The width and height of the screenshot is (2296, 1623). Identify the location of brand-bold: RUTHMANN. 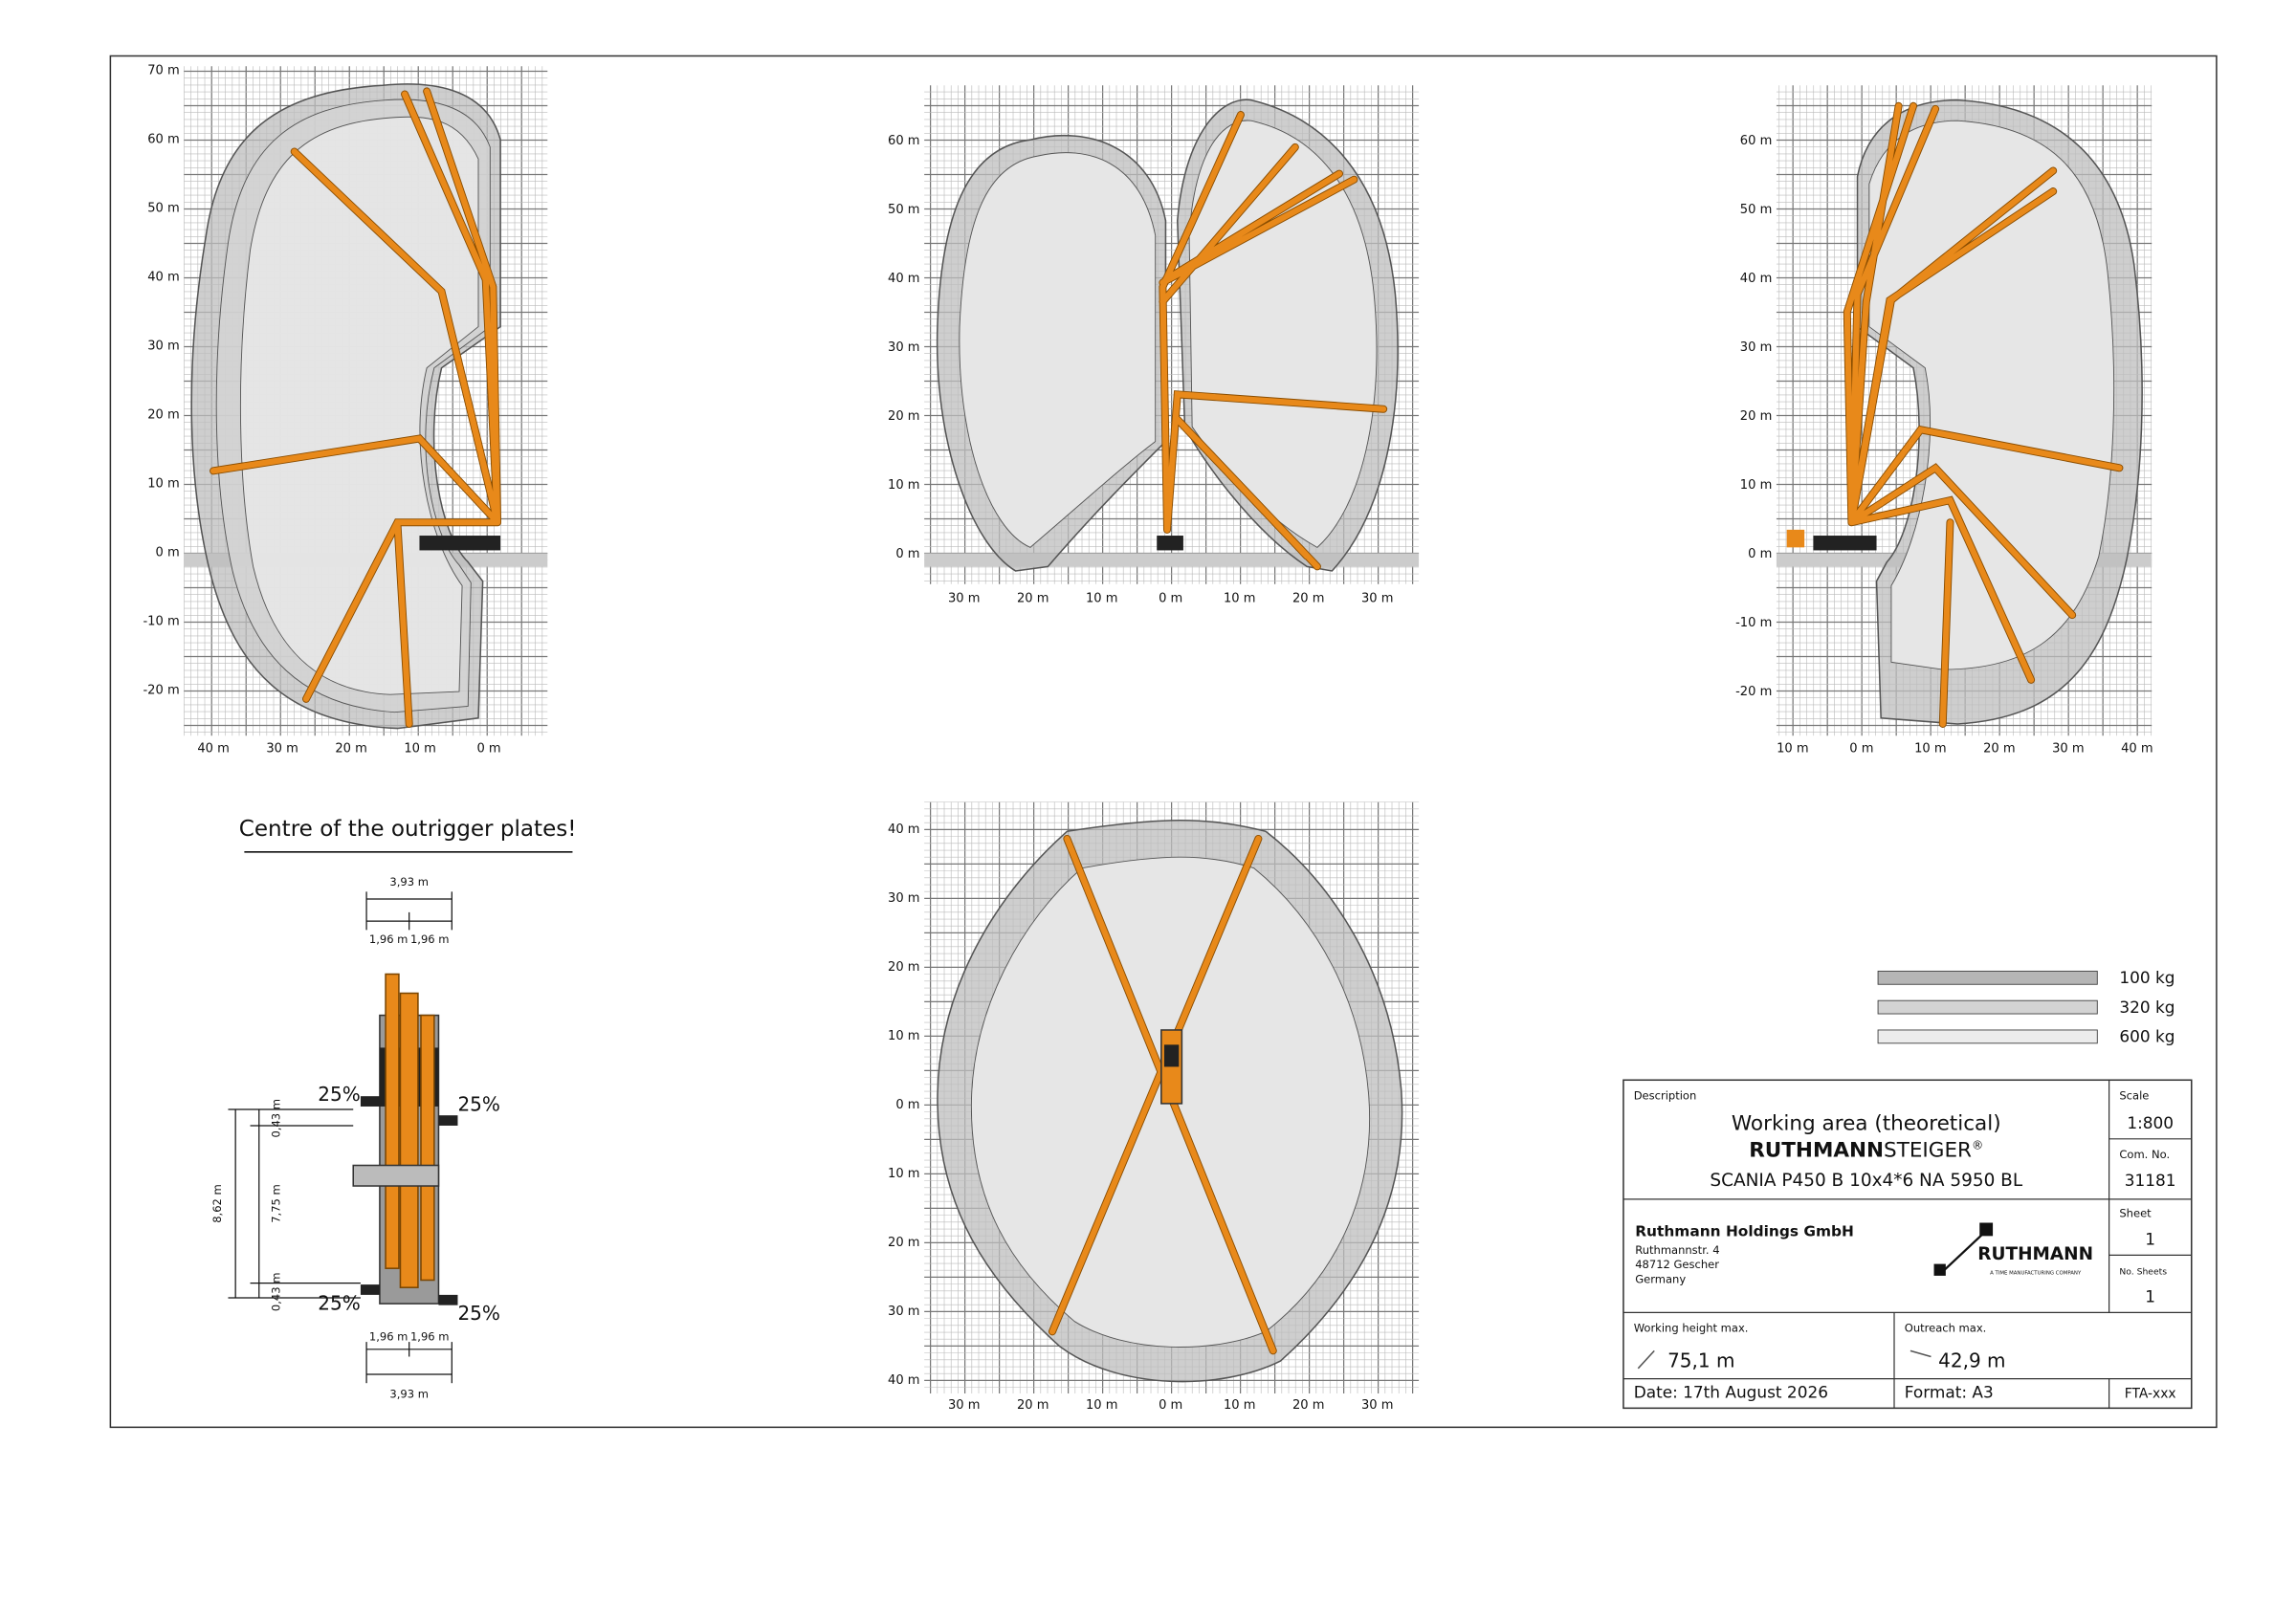
(1817, 1150).